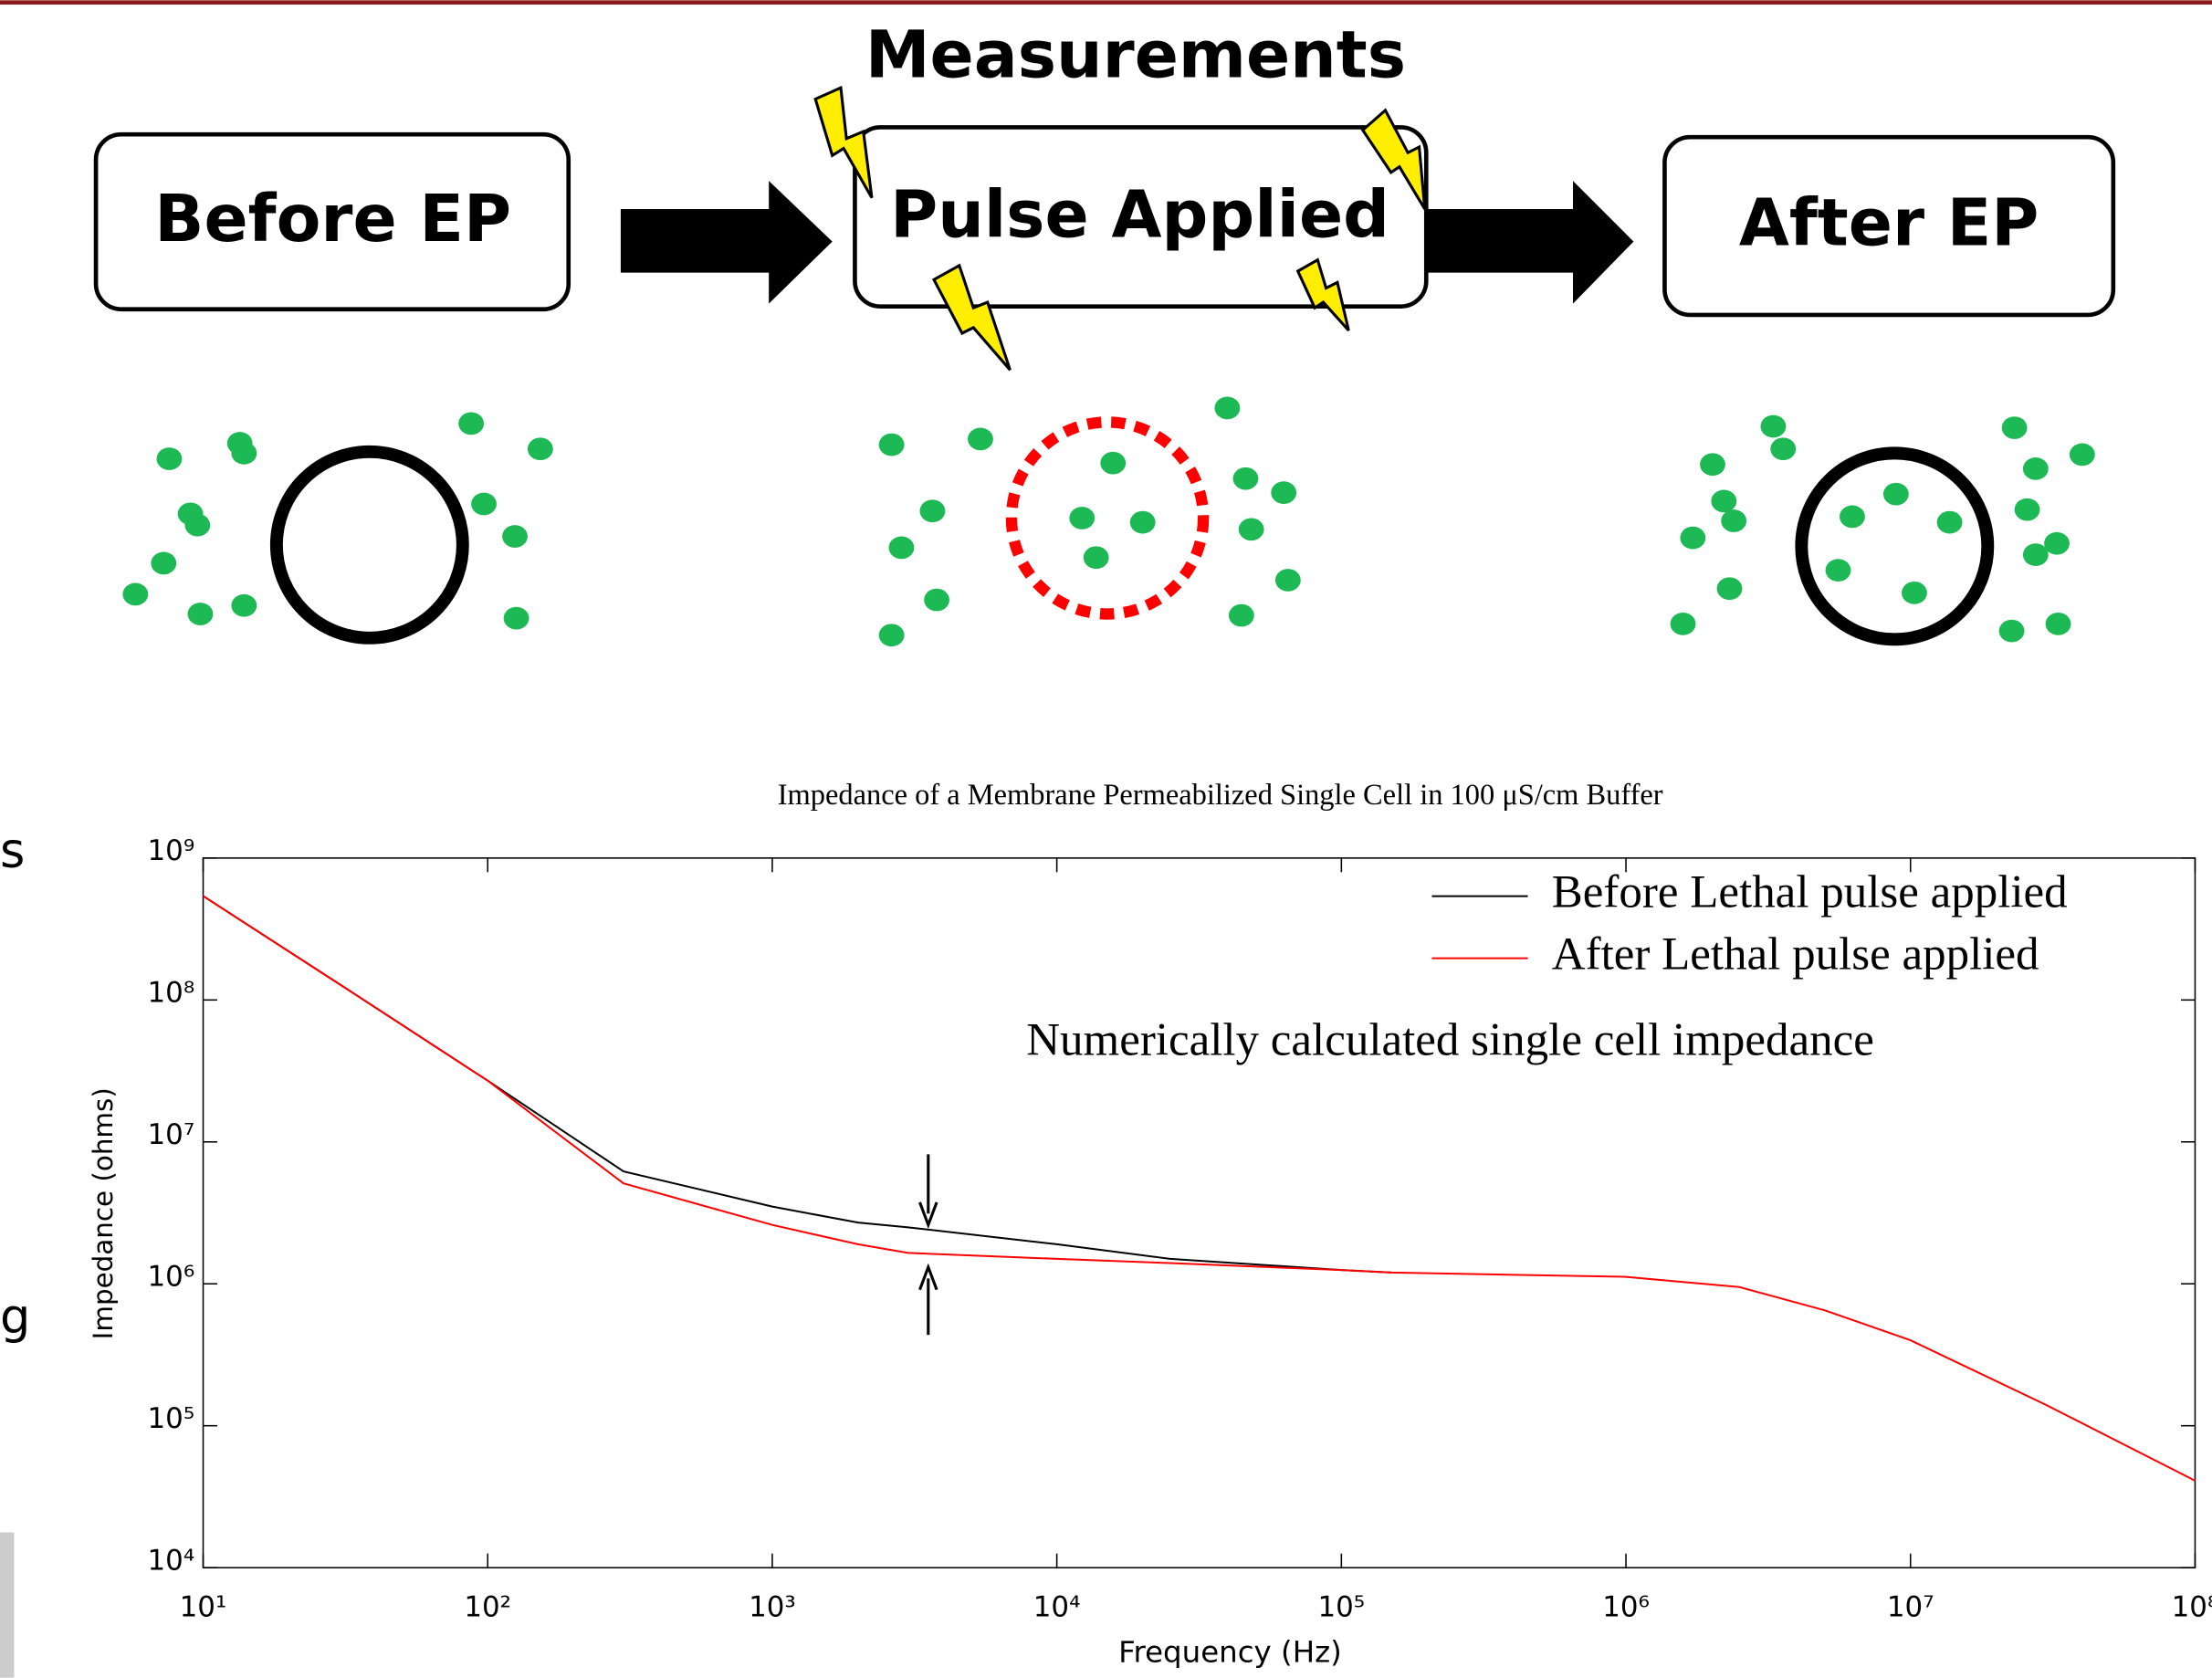 The width and height of the screenshot is (2212, 1678). I want to click on legend-label: Before Lethal pulse applied, so click(1810, 892).